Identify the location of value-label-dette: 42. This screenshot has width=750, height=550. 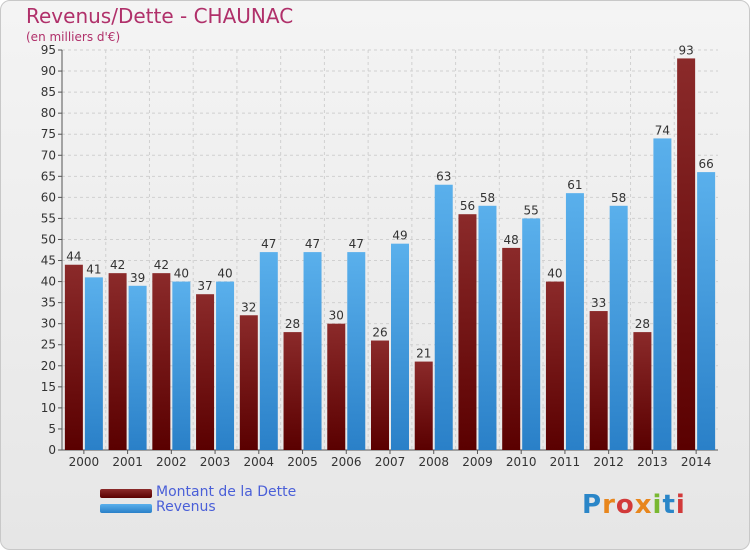
(117, 265).